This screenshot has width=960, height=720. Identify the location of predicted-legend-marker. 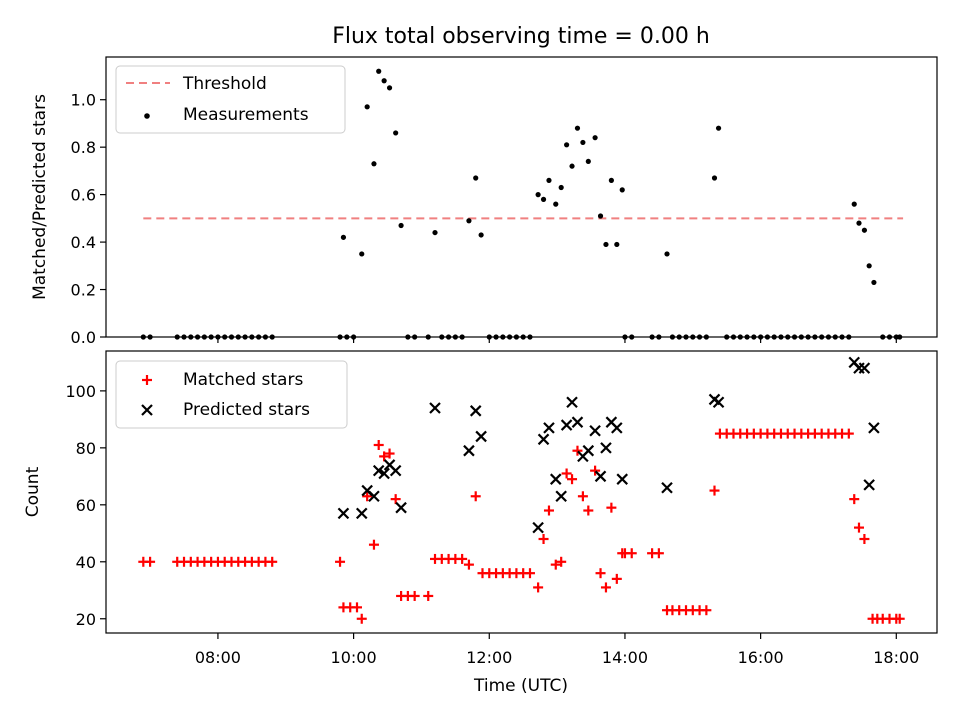
(147, 410).